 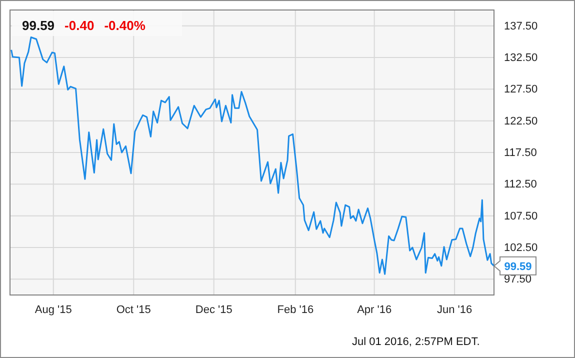 What do you see at coordinates (125, 25) in the screenshot?
I see `annotation: -0.40%` at bounding box center [125, 25].